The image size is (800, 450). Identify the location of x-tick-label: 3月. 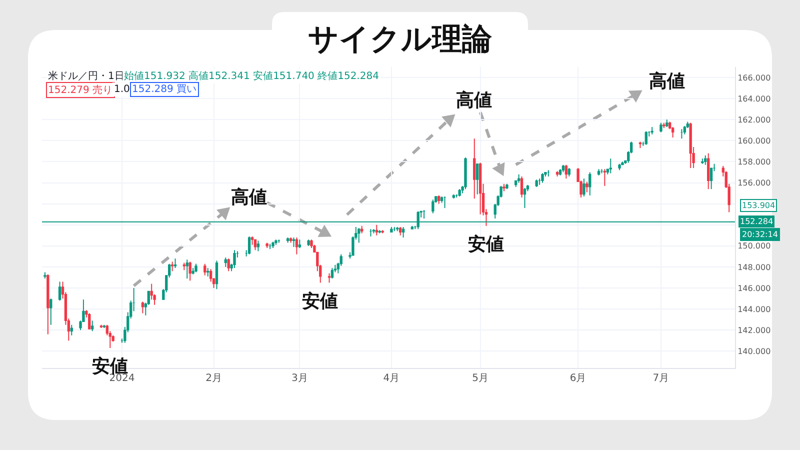
(299, 378).